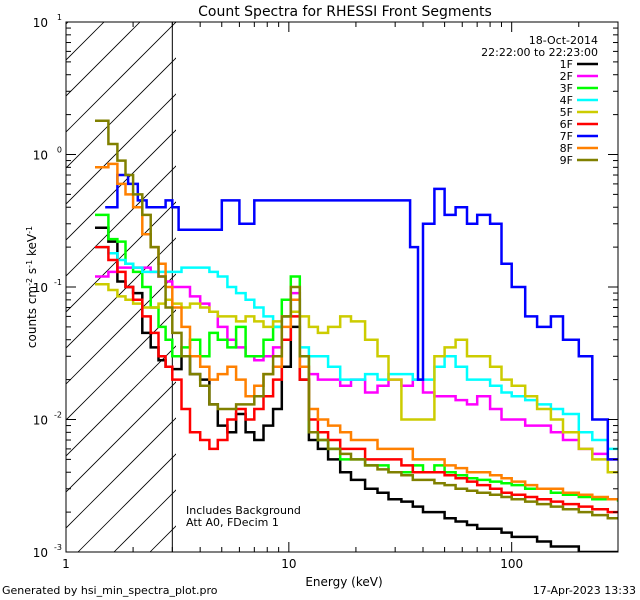 This screenshot has width=640, height=600. Describe the element at coordinates (566, 136) in the screenshot. I see `legend-label-7f: 7F` at that location.